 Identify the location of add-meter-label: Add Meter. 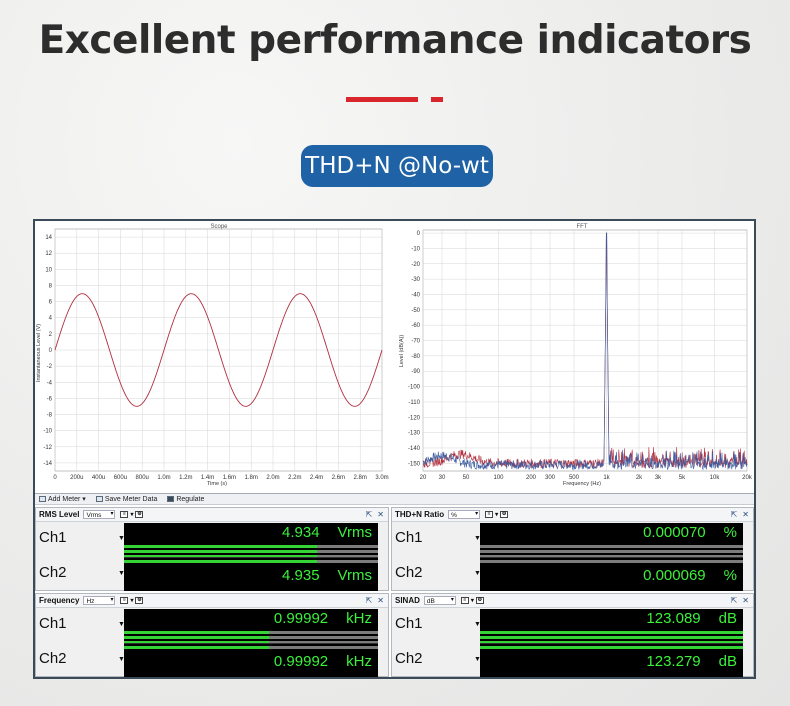
(64, 499).